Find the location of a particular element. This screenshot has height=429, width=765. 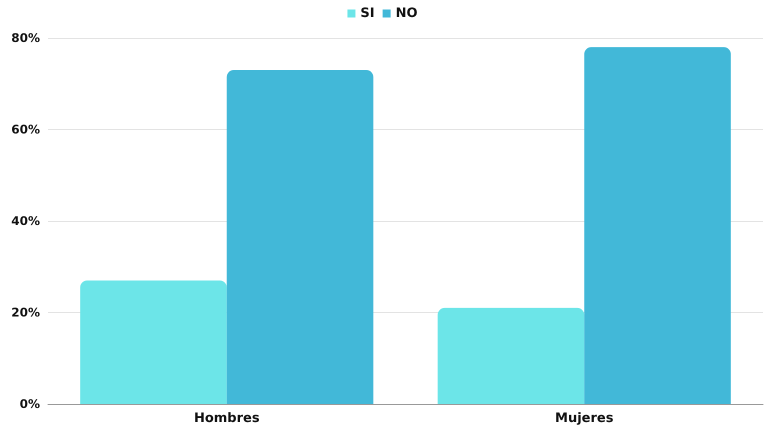

legend-label: SI is located at coordinates (367, 13).